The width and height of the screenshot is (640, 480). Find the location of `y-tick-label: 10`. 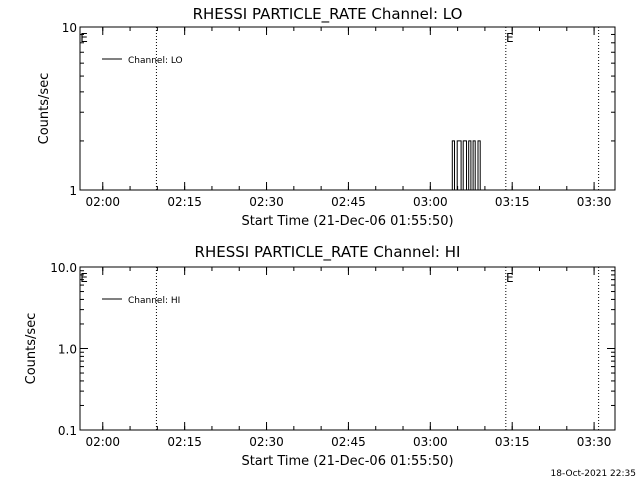

y-tick-label: 10 is located at coordinates (69, 28).